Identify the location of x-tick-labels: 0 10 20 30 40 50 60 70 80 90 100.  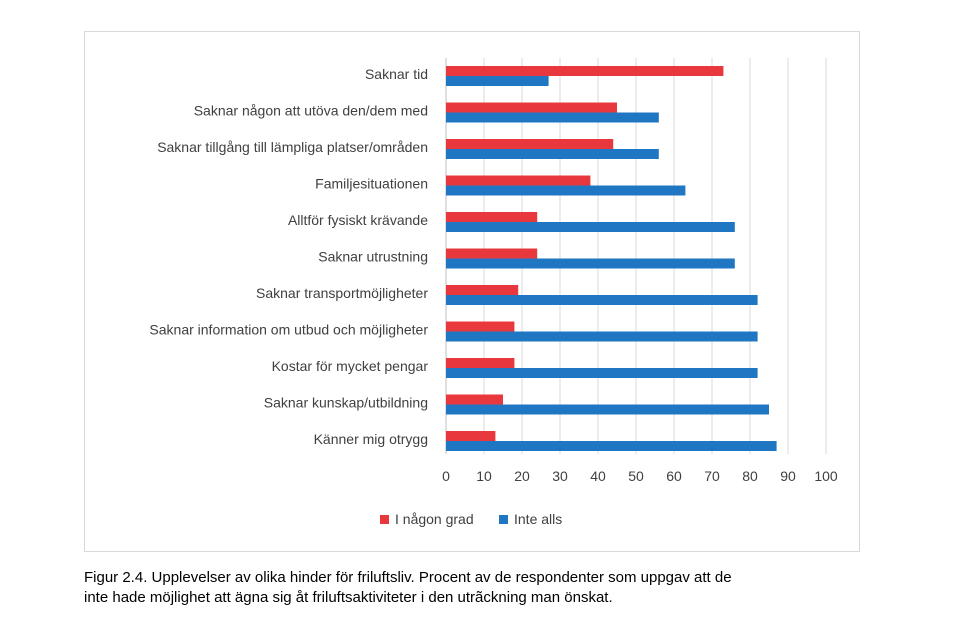
(640, 476).